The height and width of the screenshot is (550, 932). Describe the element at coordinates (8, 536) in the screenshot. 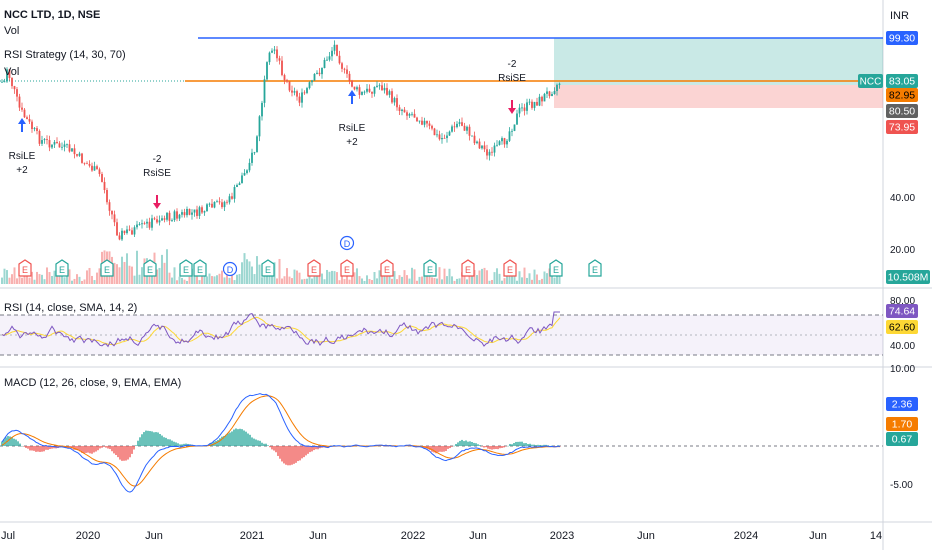

I see `time-tick: Jul` at that location.